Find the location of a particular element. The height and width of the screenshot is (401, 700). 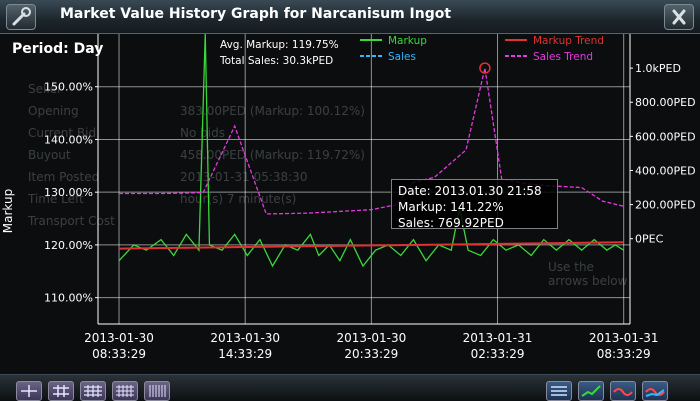

sales-line-button is located at coordinates (623, 391).